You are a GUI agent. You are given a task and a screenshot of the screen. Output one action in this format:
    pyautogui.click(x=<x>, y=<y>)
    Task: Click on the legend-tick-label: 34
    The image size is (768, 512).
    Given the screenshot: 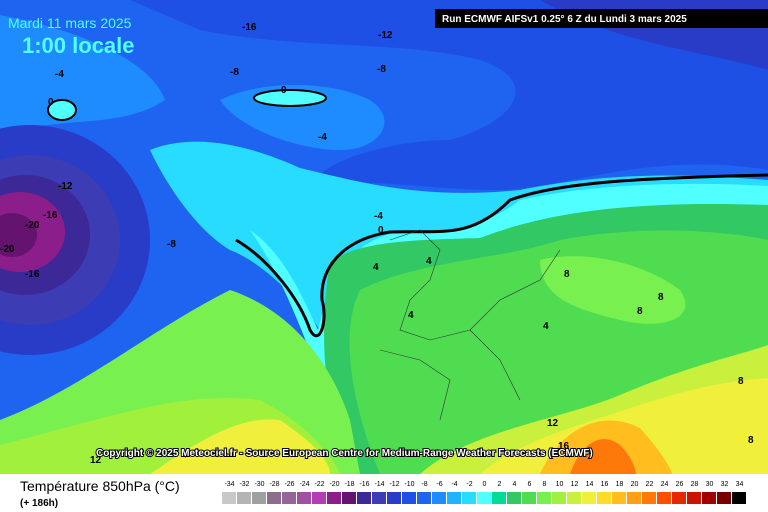 What is the action you would take?
    pyautogui.click(x=740, y=484)
    